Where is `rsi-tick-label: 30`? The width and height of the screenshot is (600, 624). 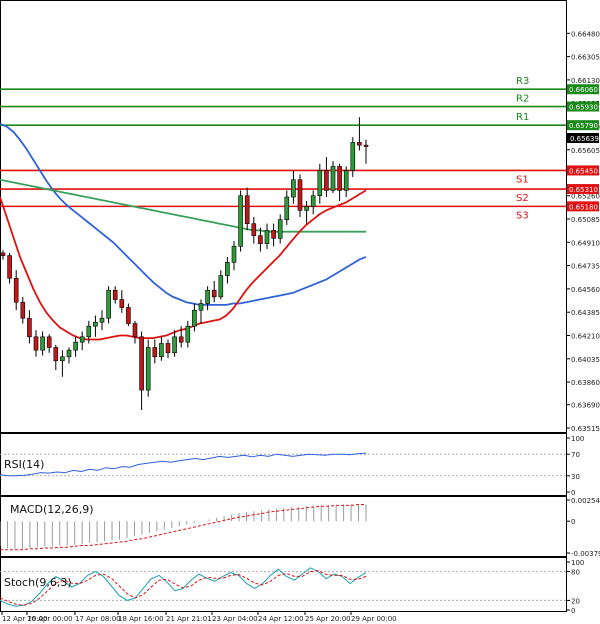
rsi-tick-label: 30 is located at coordinates (575, 477).